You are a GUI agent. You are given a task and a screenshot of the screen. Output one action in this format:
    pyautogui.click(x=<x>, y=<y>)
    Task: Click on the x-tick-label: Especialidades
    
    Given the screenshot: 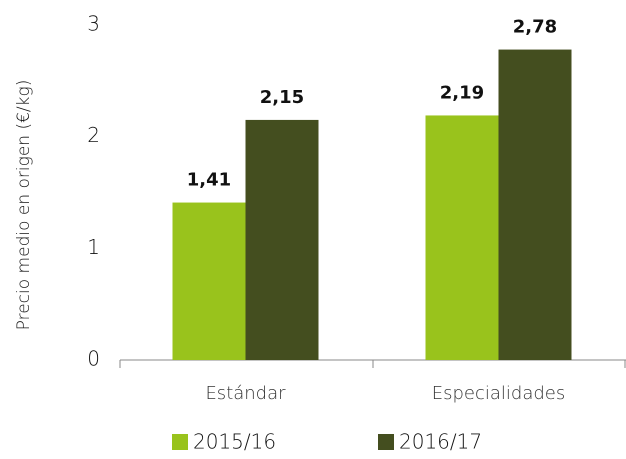 What is the action you would take?
    pyautogui.click(x=499, y=393)
    